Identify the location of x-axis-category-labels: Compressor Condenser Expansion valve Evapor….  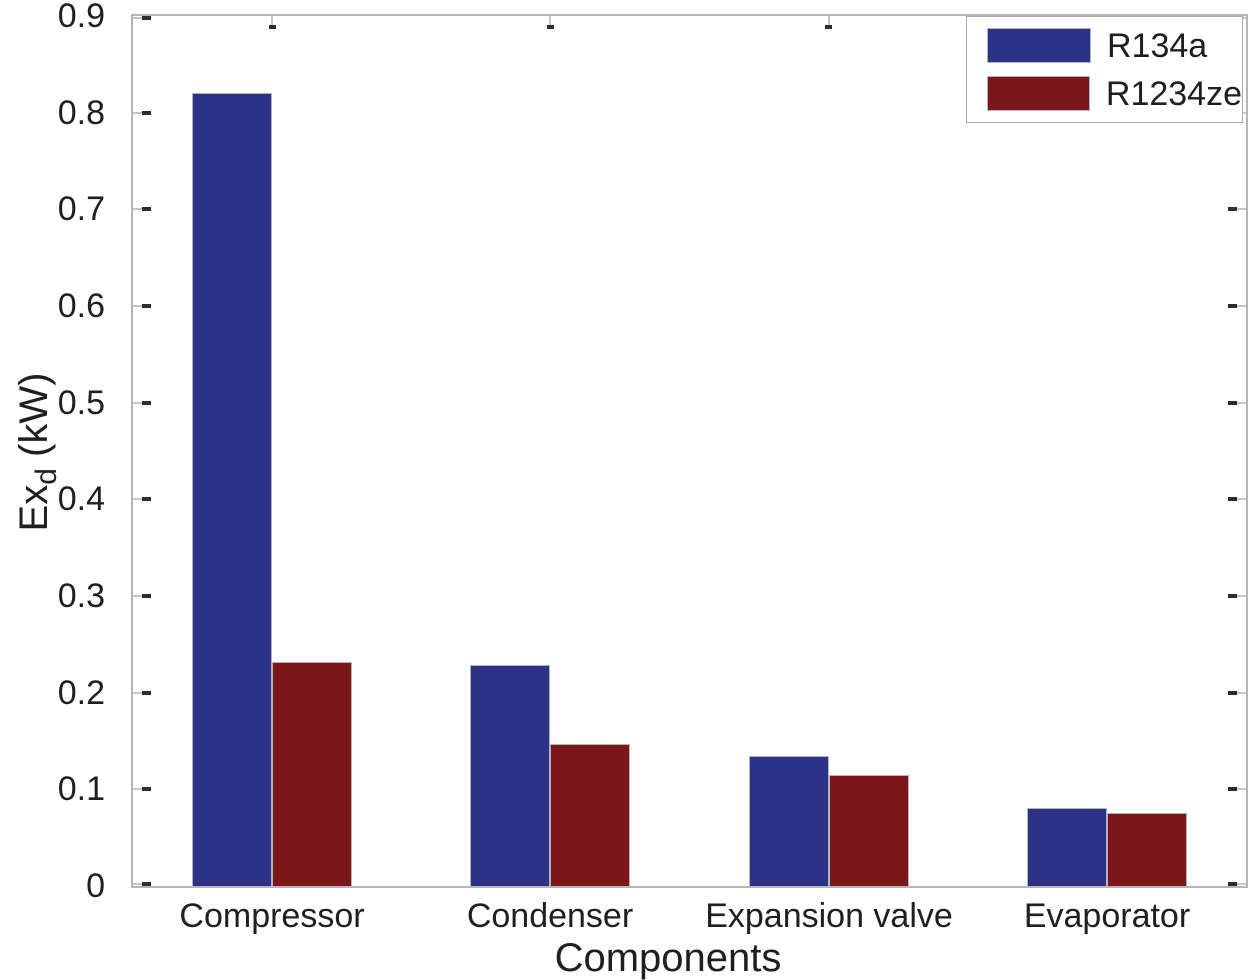
(689, 918).